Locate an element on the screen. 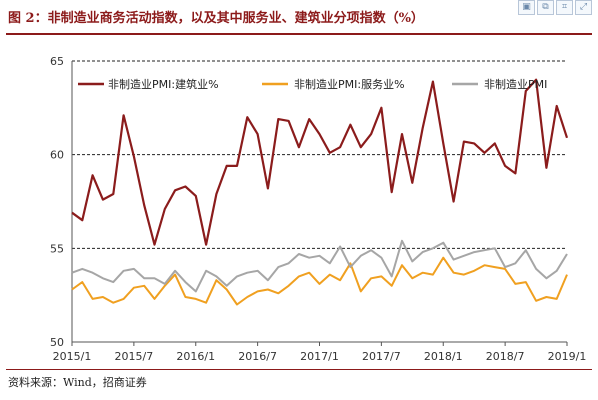 Image resolution: width=598 pixels, height=400 pixels. title-divider is located at coordinates (299, 34).